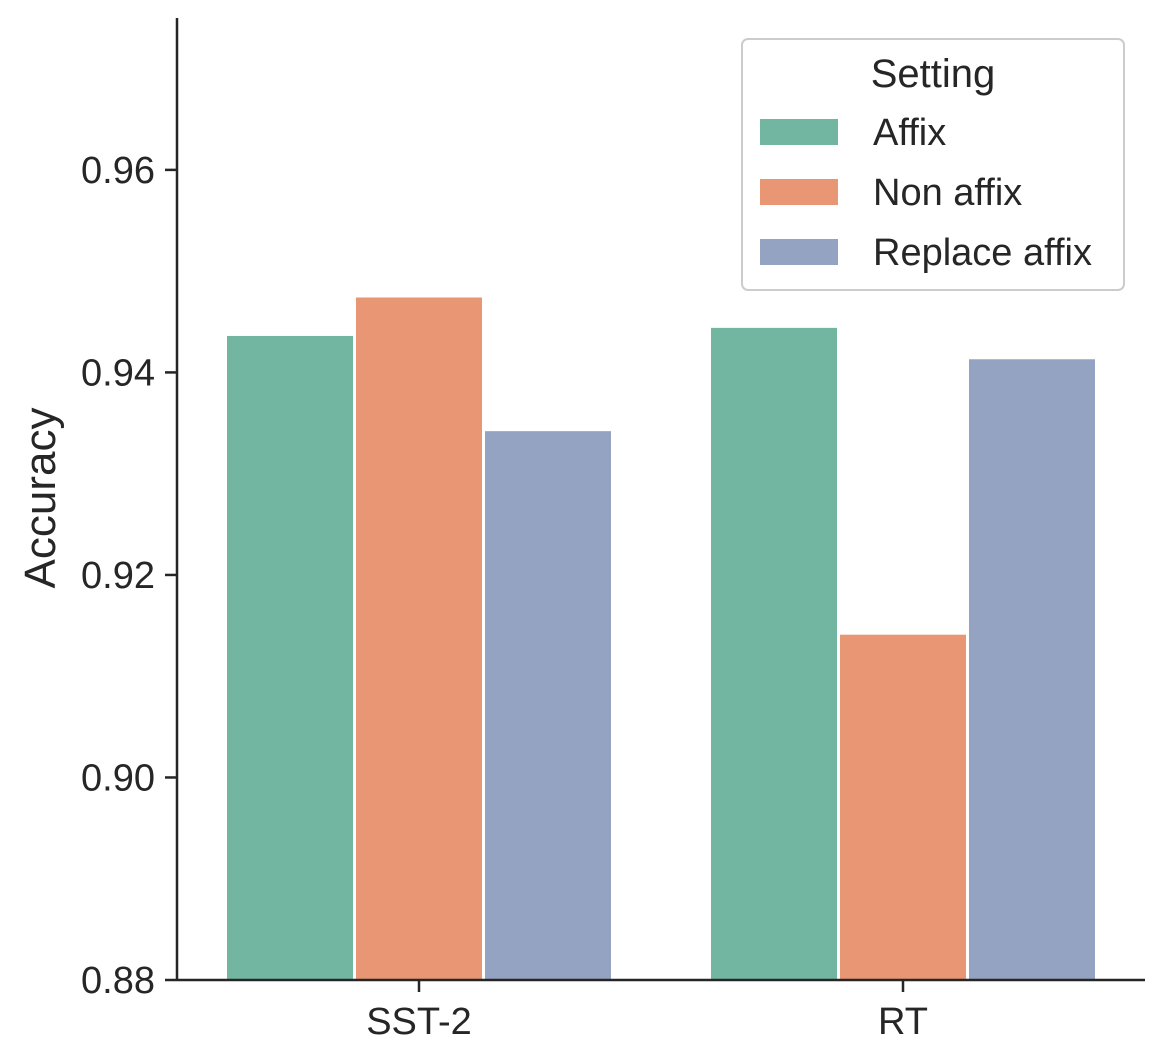  I want to click on x-ticks: SST-2 RT, so click(647, 1011).